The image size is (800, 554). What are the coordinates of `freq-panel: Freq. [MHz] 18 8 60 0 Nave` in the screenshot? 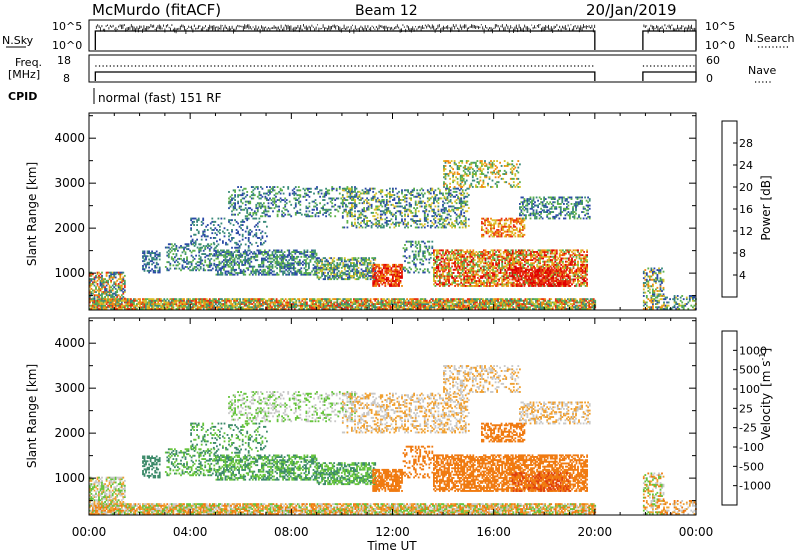 It's located at (392, 69).